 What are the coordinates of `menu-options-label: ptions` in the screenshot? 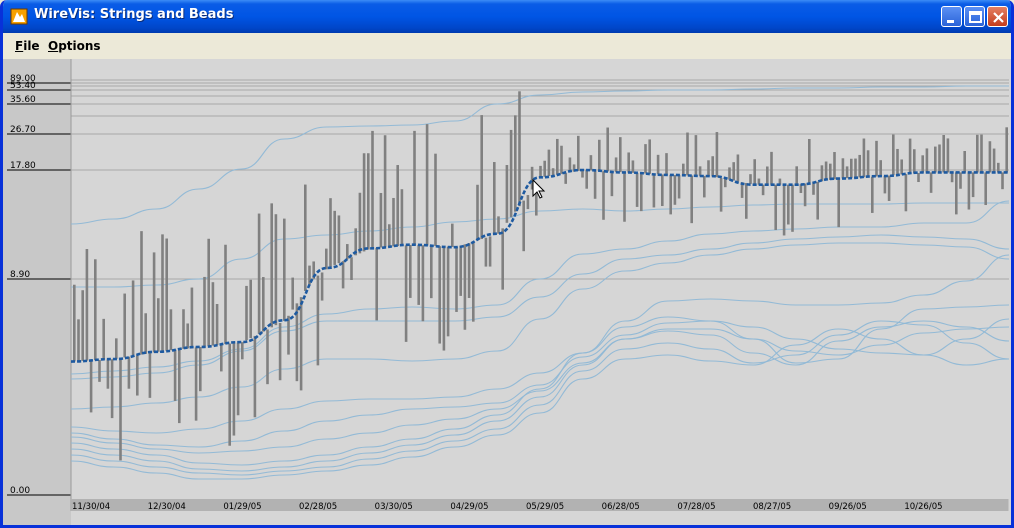 It's located at (79, 46).